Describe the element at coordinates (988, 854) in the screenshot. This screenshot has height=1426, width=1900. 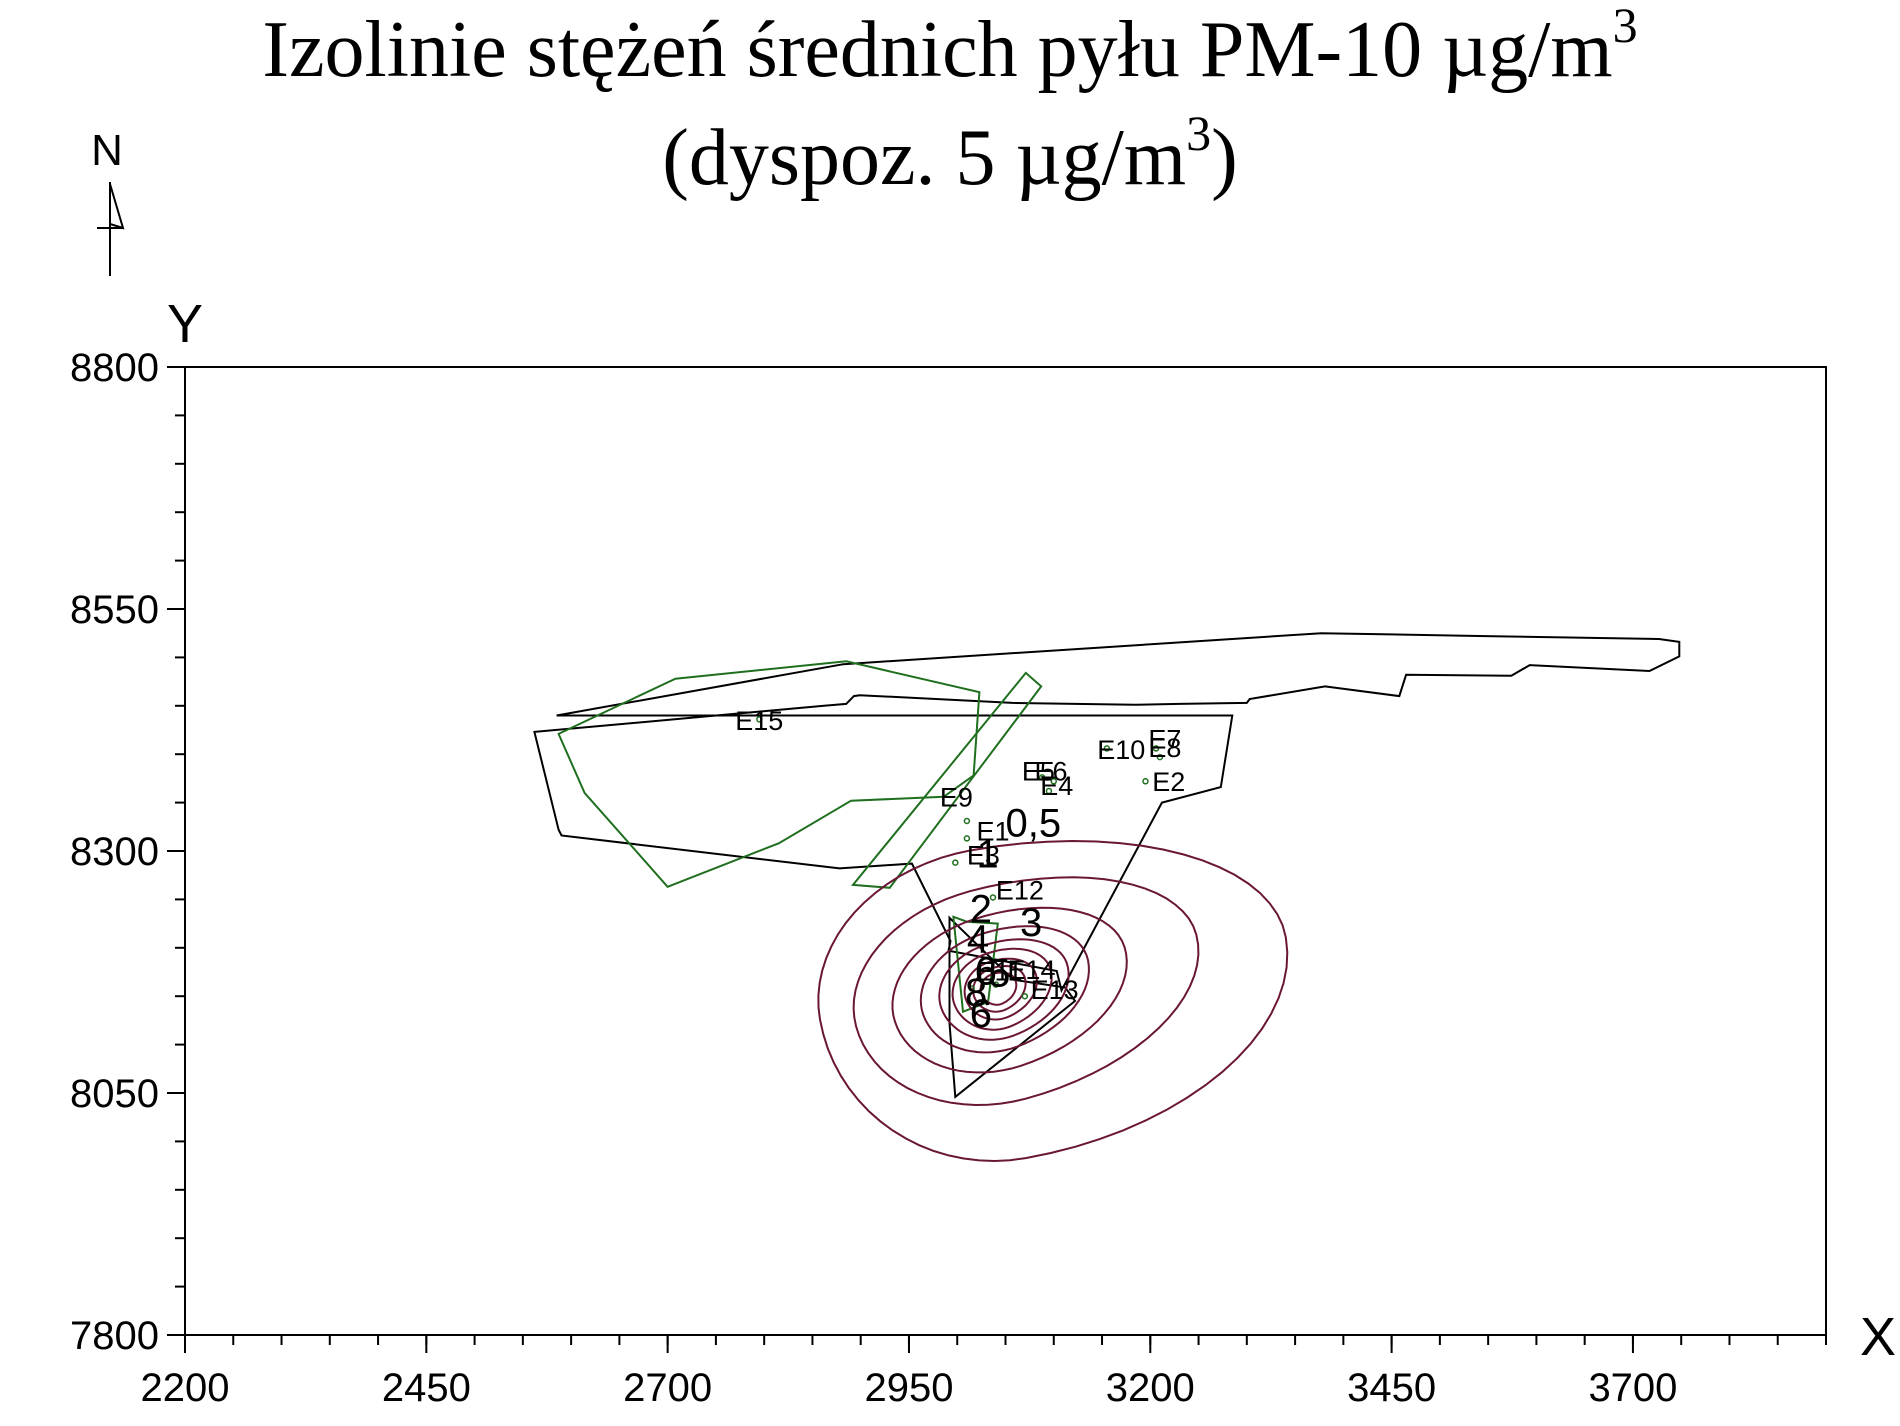
I see `contour-level-label: 1` at that location.